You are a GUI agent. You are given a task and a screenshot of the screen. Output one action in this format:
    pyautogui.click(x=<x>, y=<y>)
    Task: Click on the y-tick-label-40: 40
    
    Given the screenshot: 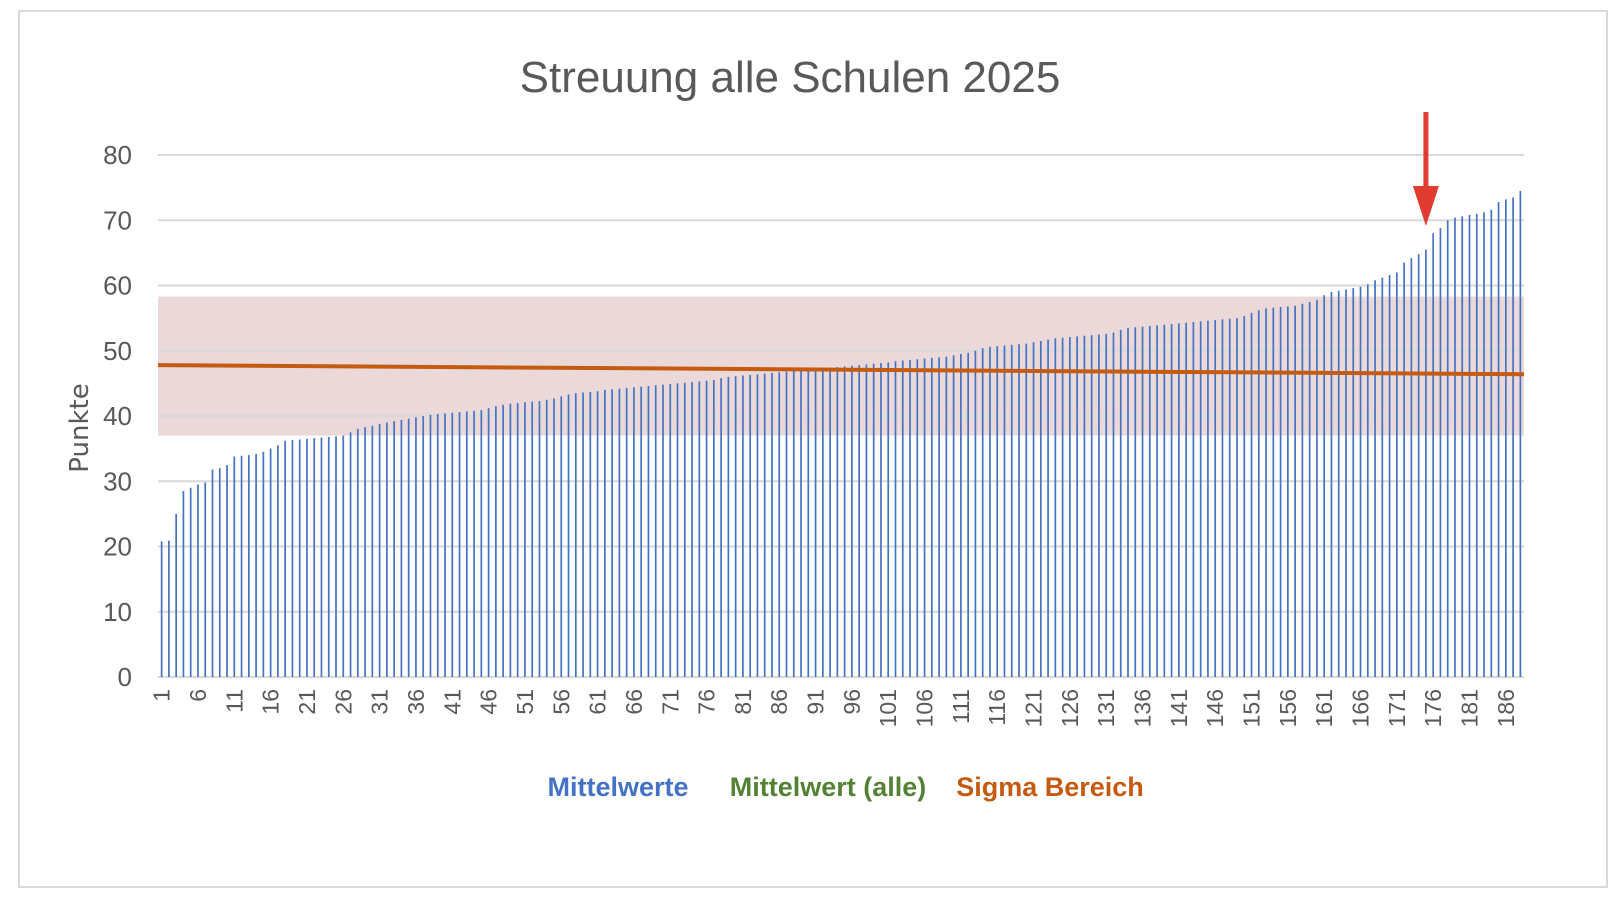 What is the action you would take?
    pyautogui.click(x=117, y=416)
    